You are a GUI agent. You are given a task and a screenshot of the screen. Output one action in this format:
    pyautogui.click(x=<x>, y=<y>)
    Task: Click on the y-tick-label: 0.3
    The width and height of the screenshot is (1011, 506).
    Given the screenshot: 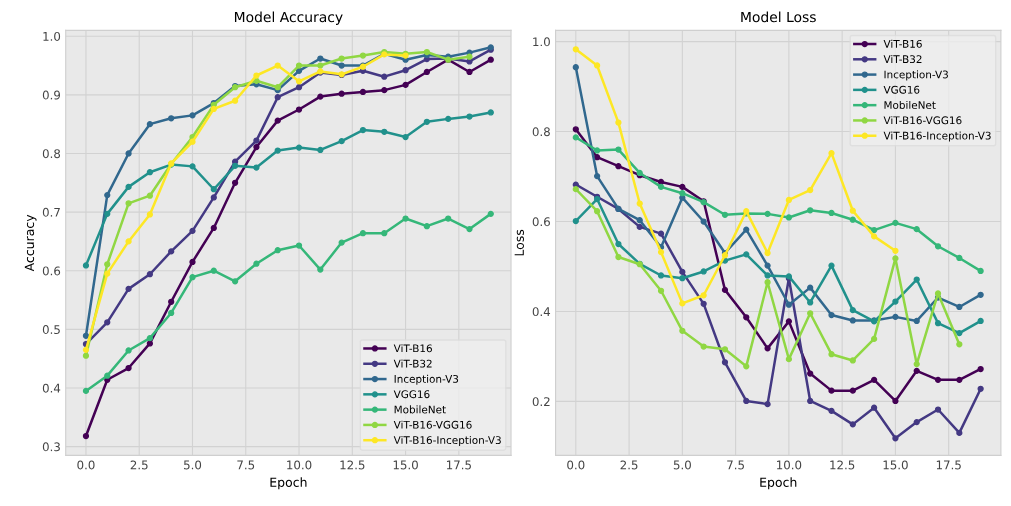 What is the action you would take?
    pyautogui.click(x=51, y=447)
    